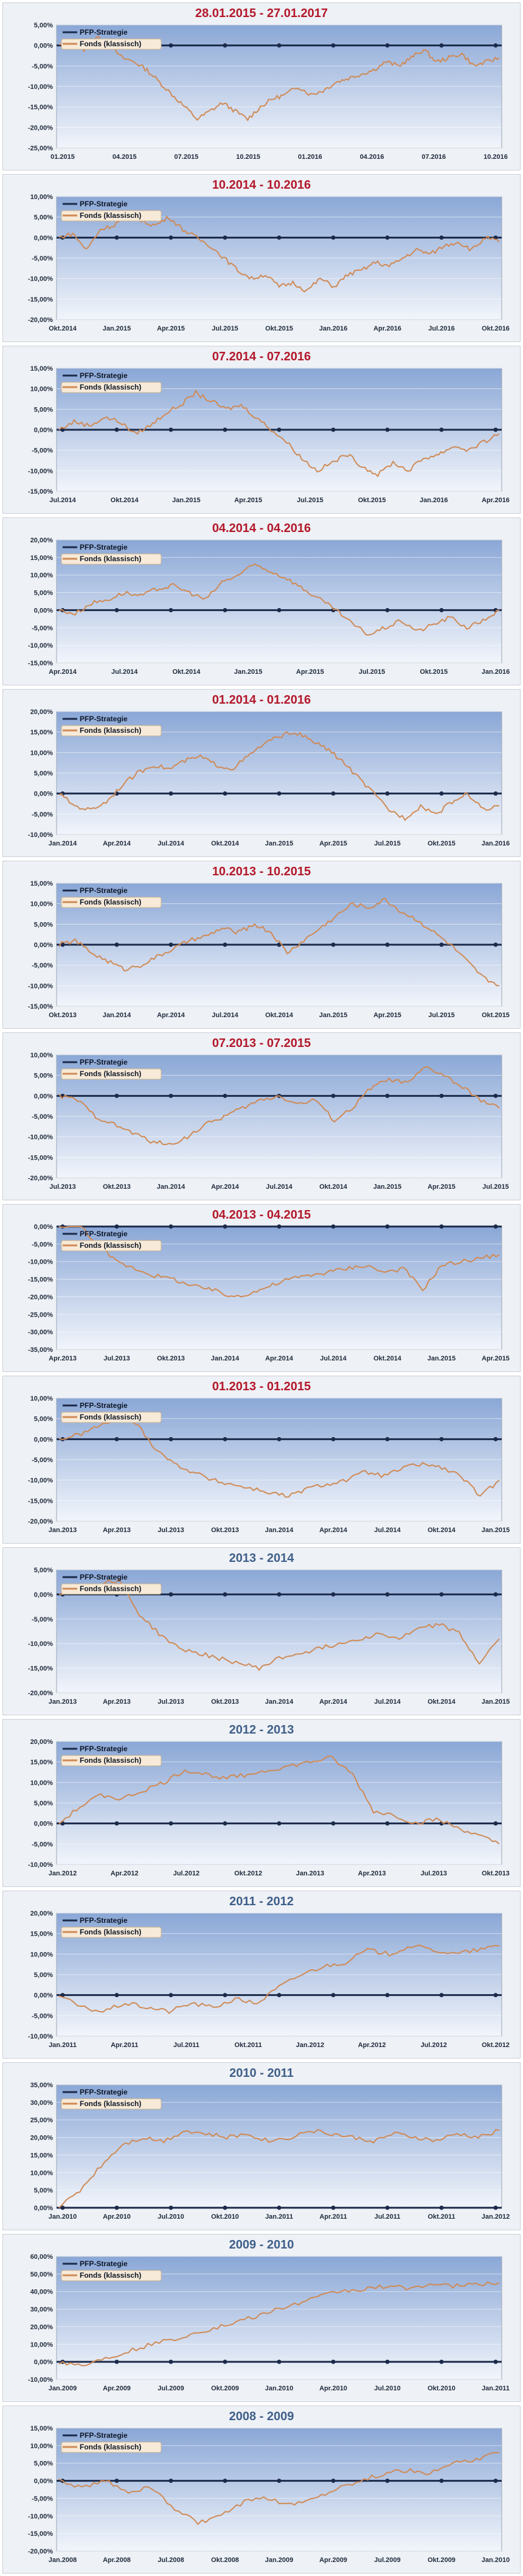  Describe the element at coordinates (442, 2560) in the screenshot. I see `x-tick-label: Okt.2009` at that location.